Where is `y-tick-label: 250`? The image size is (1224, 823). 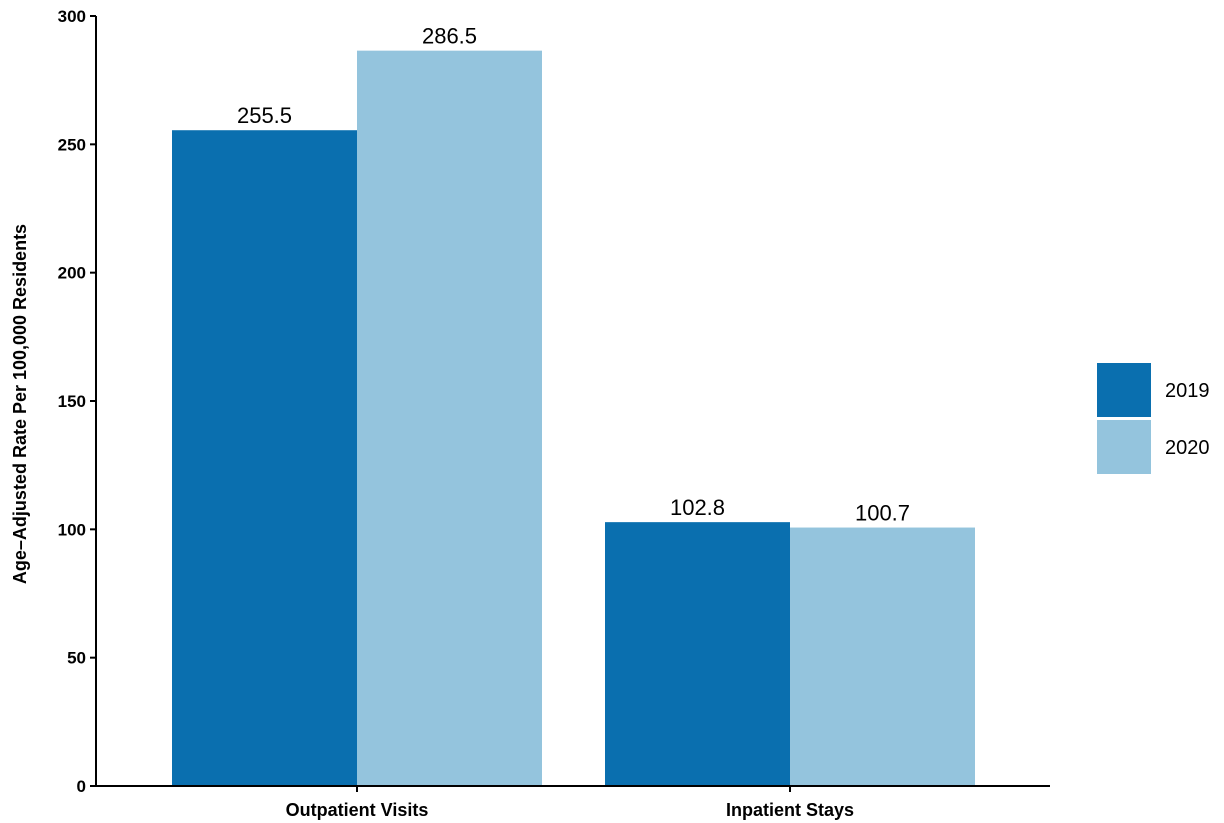
y-tick-label: 250 is located at coordinates (72, 144).